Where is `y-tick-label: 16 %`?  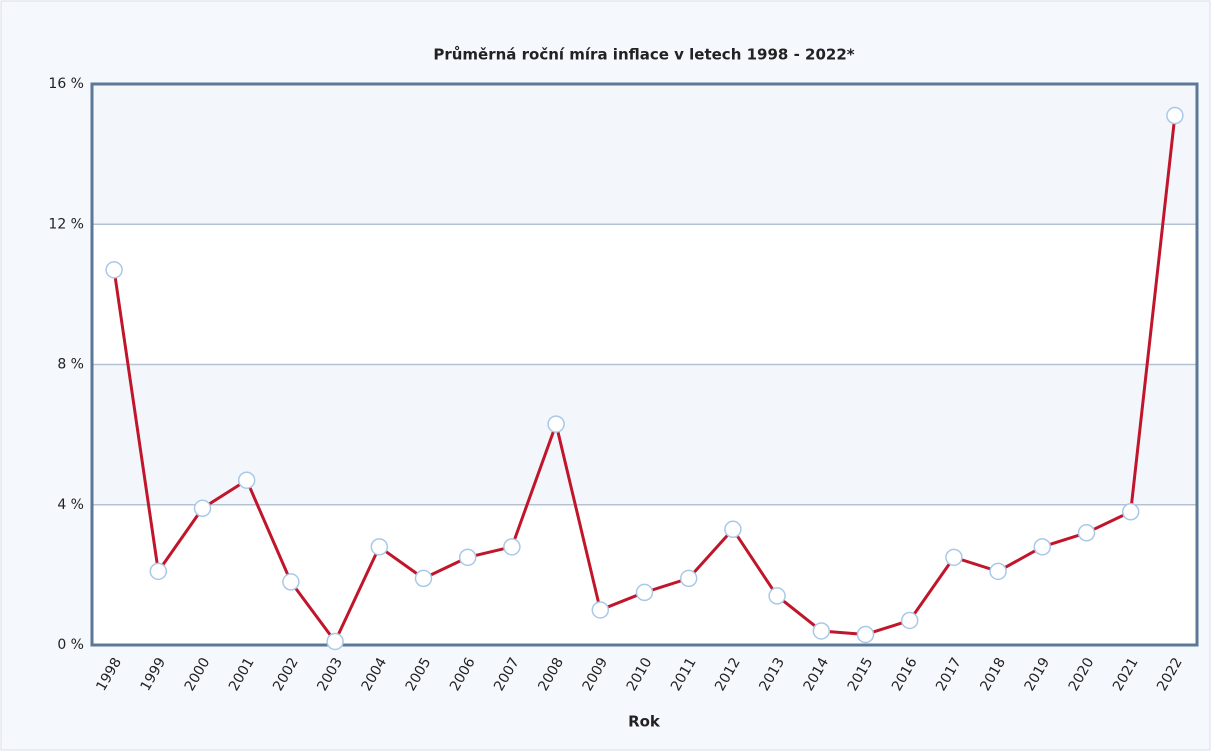 y-tick-label: 16 % is located at coordinates (66, 84).